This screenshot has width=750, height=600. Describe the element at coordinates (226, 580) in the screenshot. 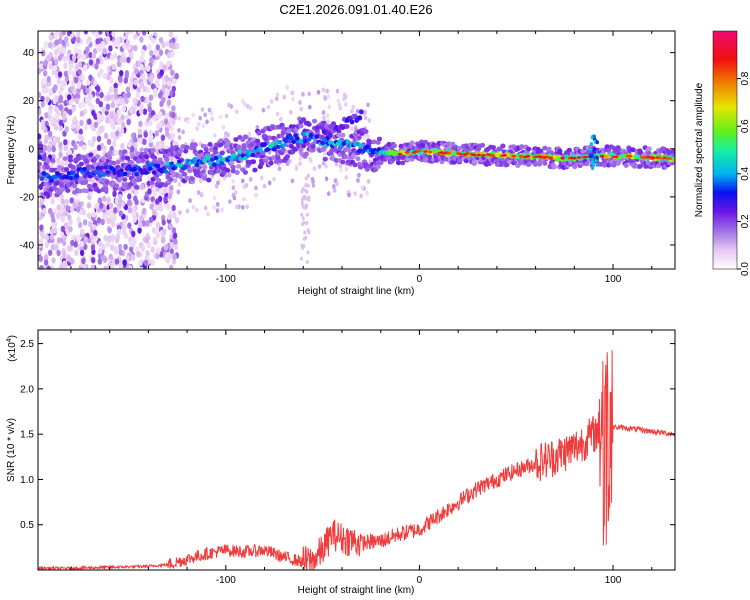

I see `snr-x-tick-label: -100` at that location.